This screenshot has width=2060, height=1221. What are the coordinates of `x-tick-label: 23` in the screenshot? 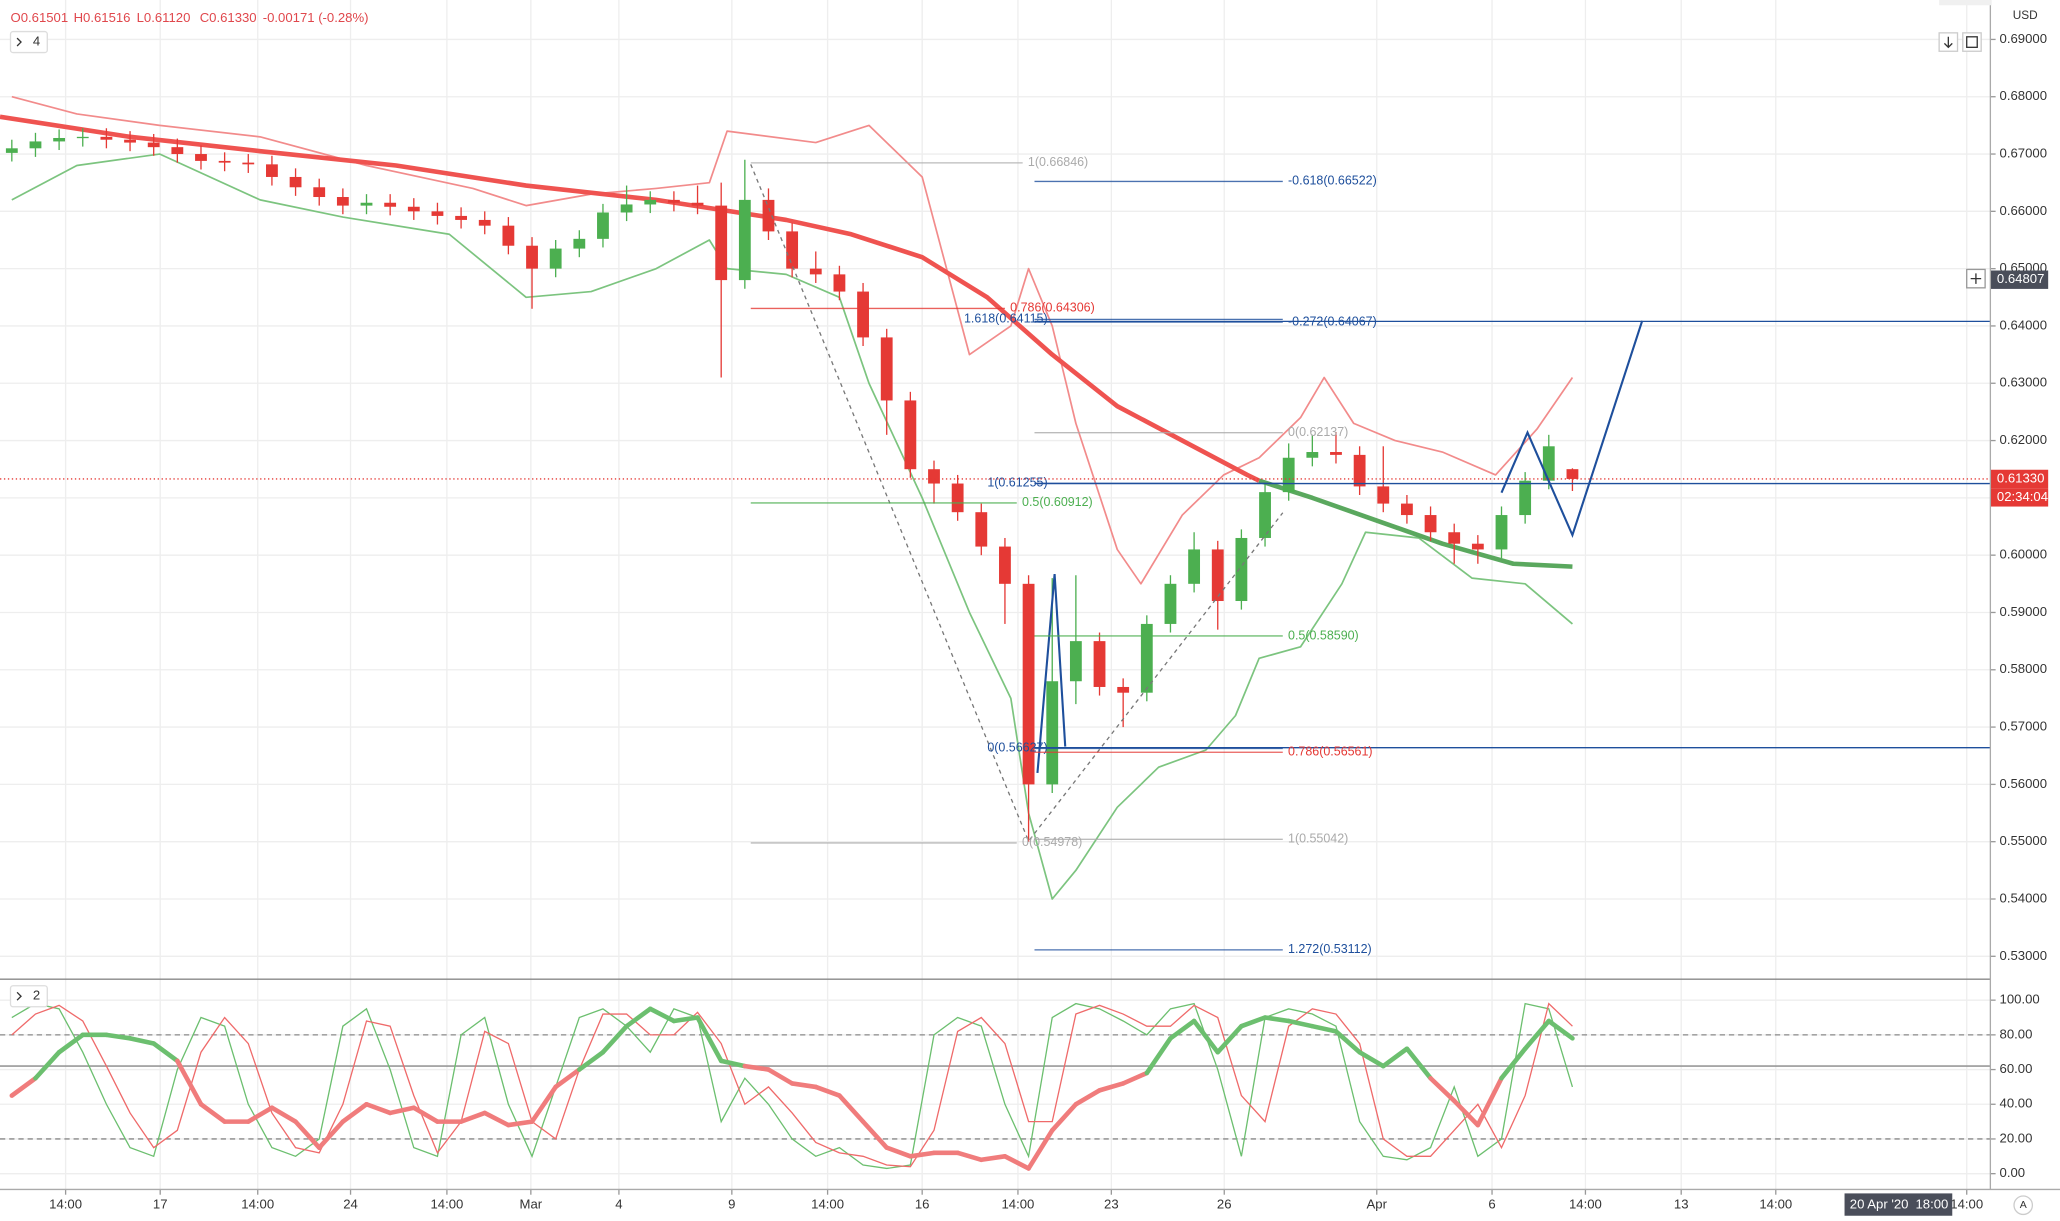 It's located at (1111, 1204).